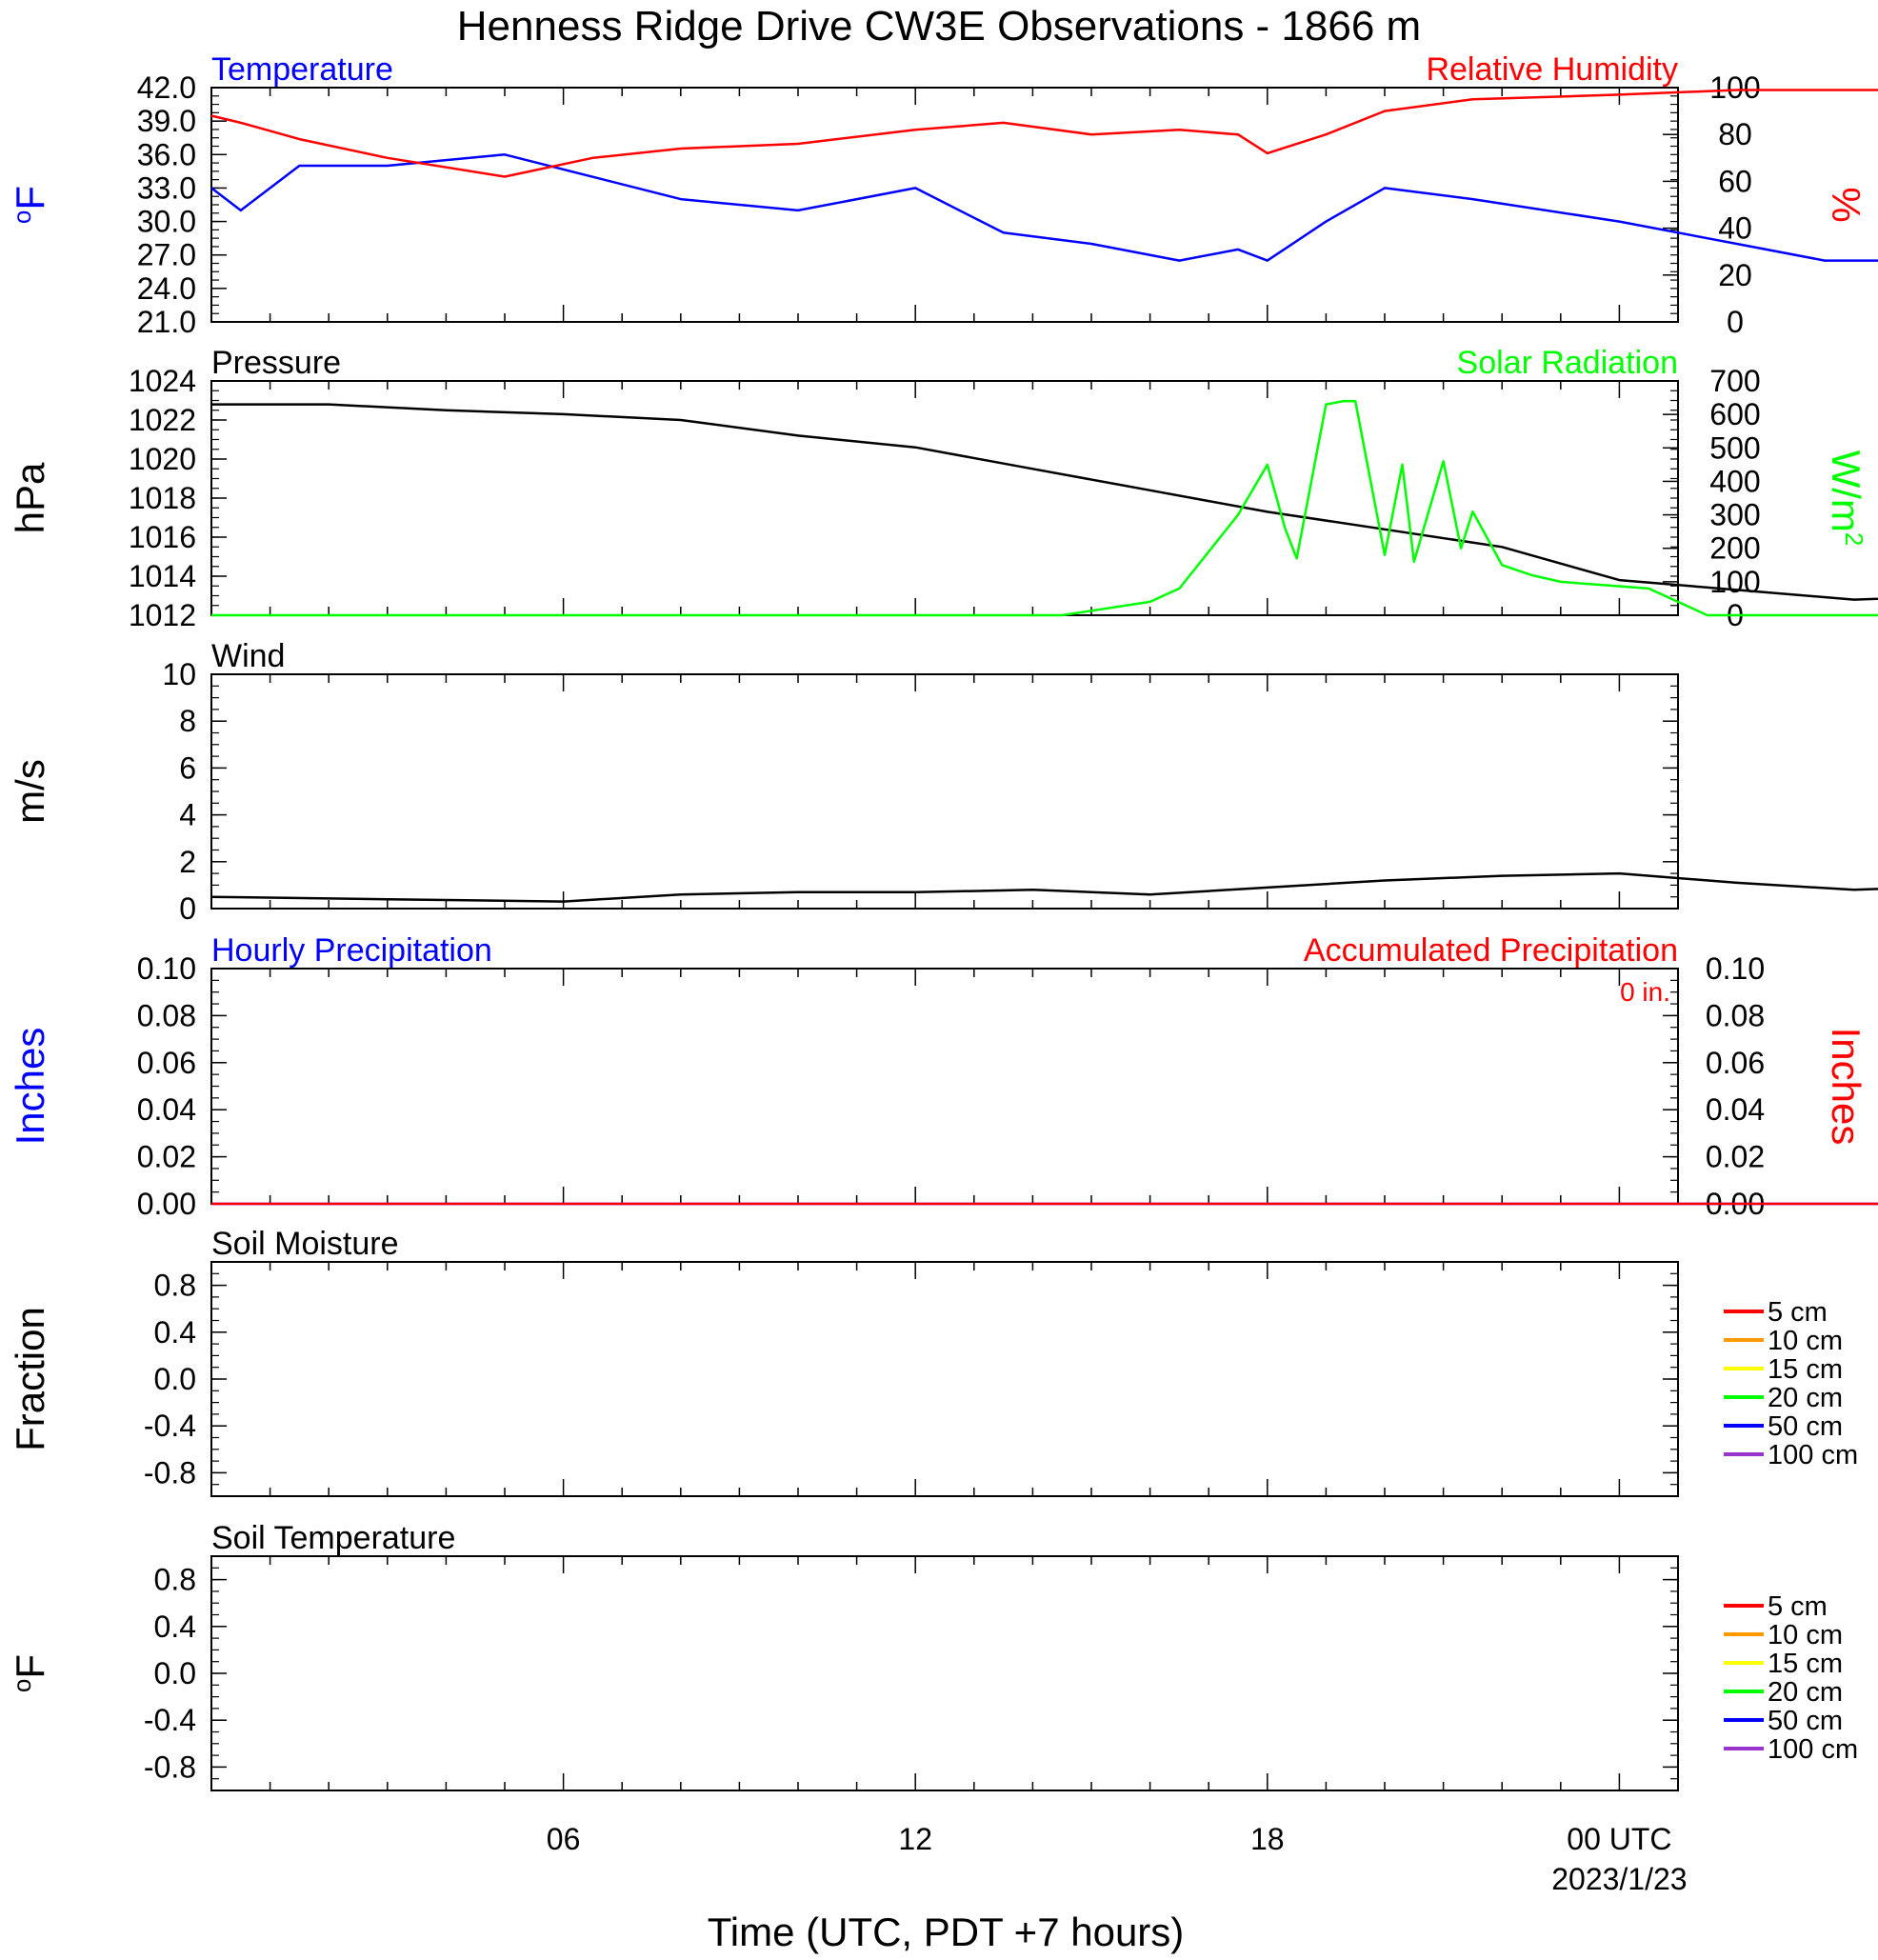 This screenshot has height=1960, width=1878. I want to click on x-date-label: 2023/1/23, so click(1619, 1879).